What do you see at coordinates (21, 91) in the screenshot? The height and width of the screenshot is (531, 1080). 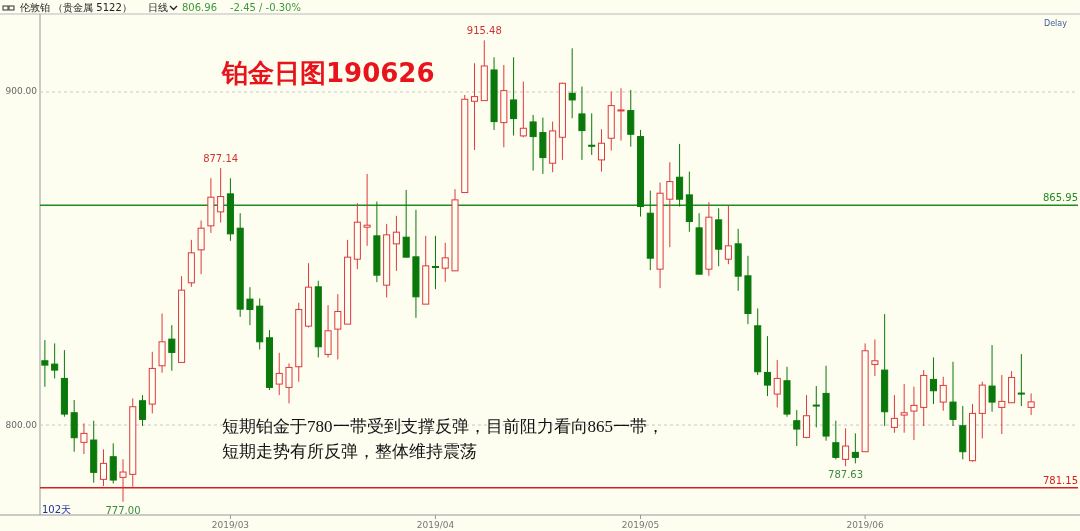 I see `y-tick-label: 900.00` at bounding box center [21, 91].